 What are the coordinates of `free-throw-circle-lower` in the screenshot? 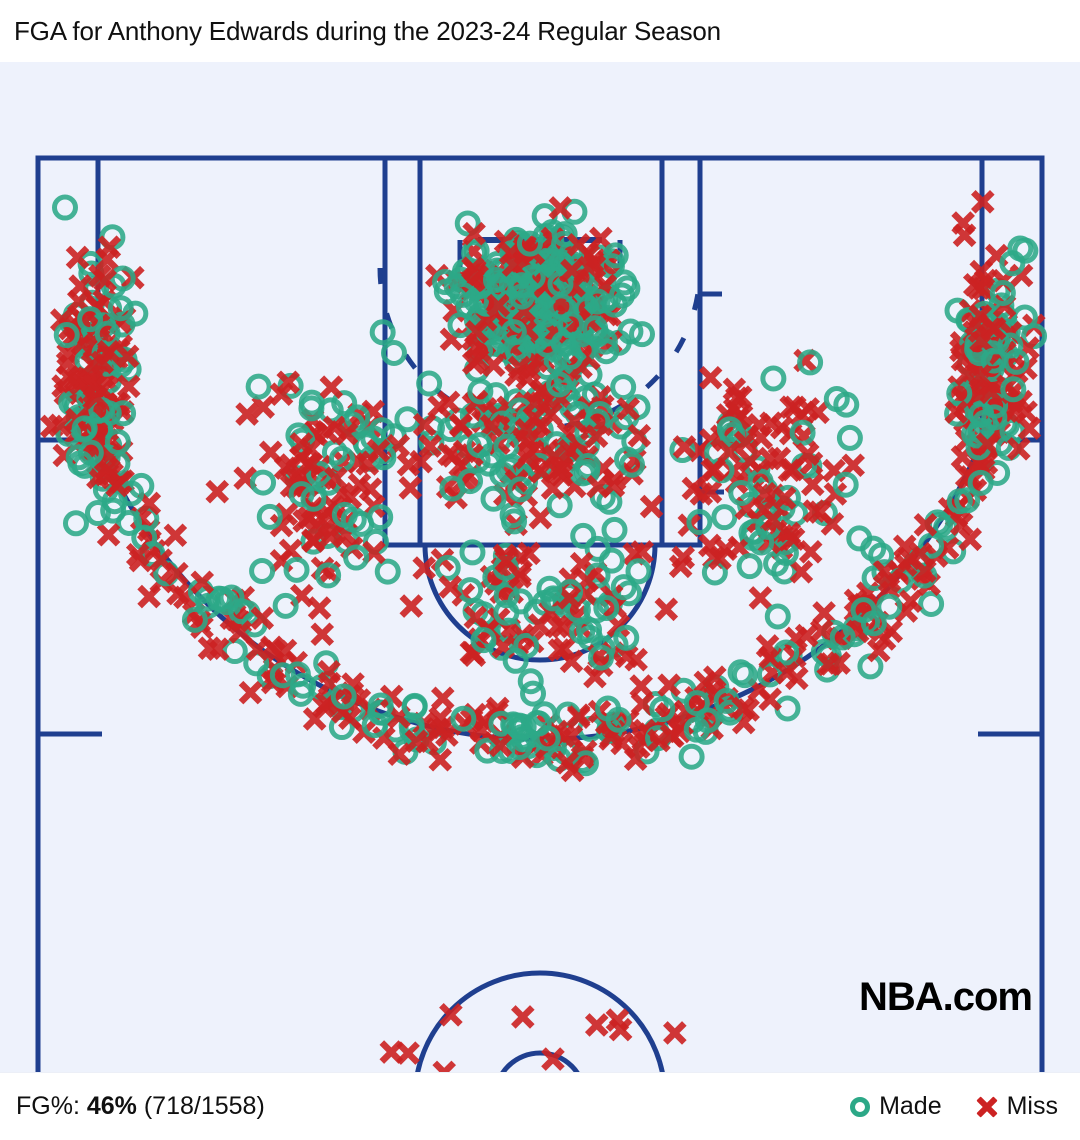 It's located at (540, 603).